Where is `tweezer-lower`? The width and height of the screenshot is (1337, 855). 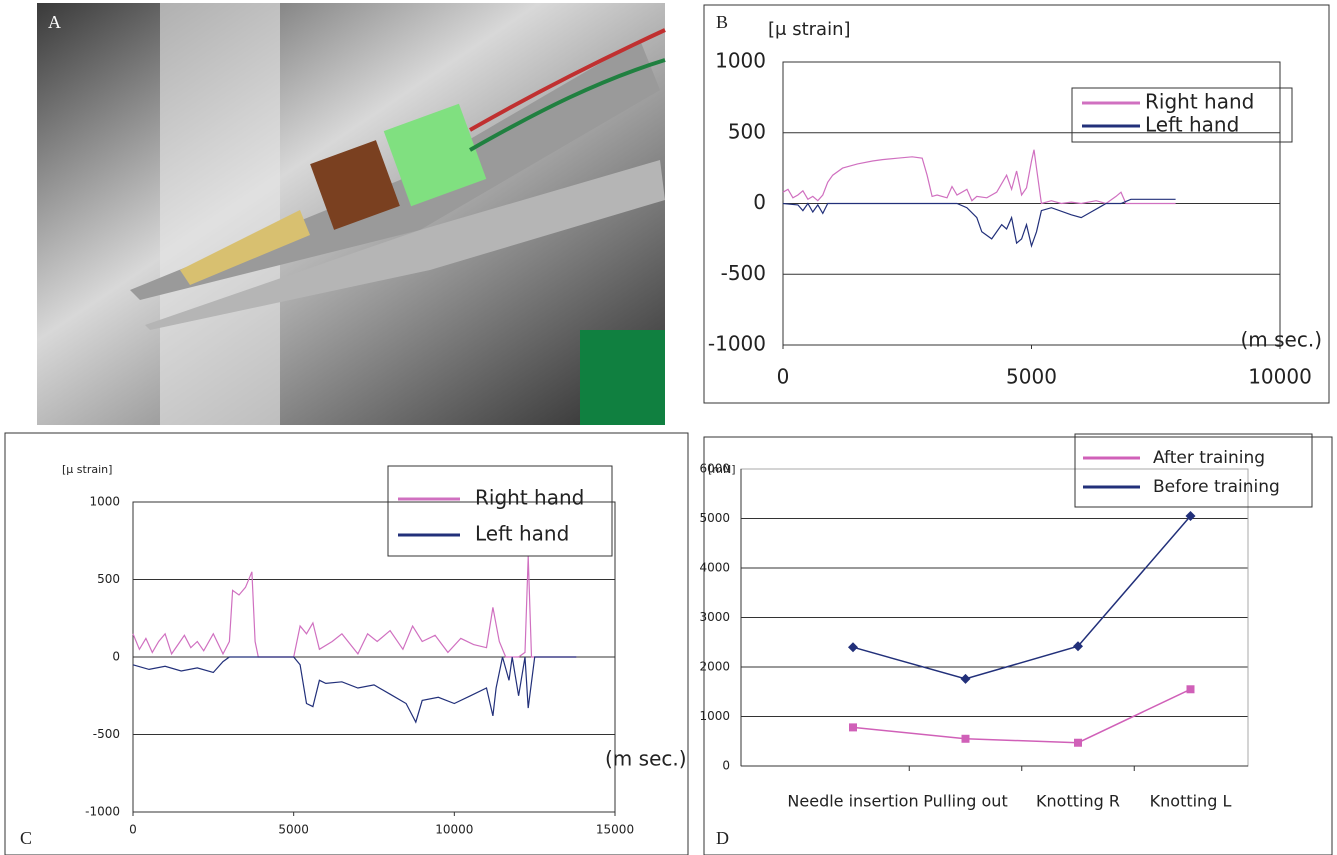 tweezer-lower is located at coordinates (405, 245).